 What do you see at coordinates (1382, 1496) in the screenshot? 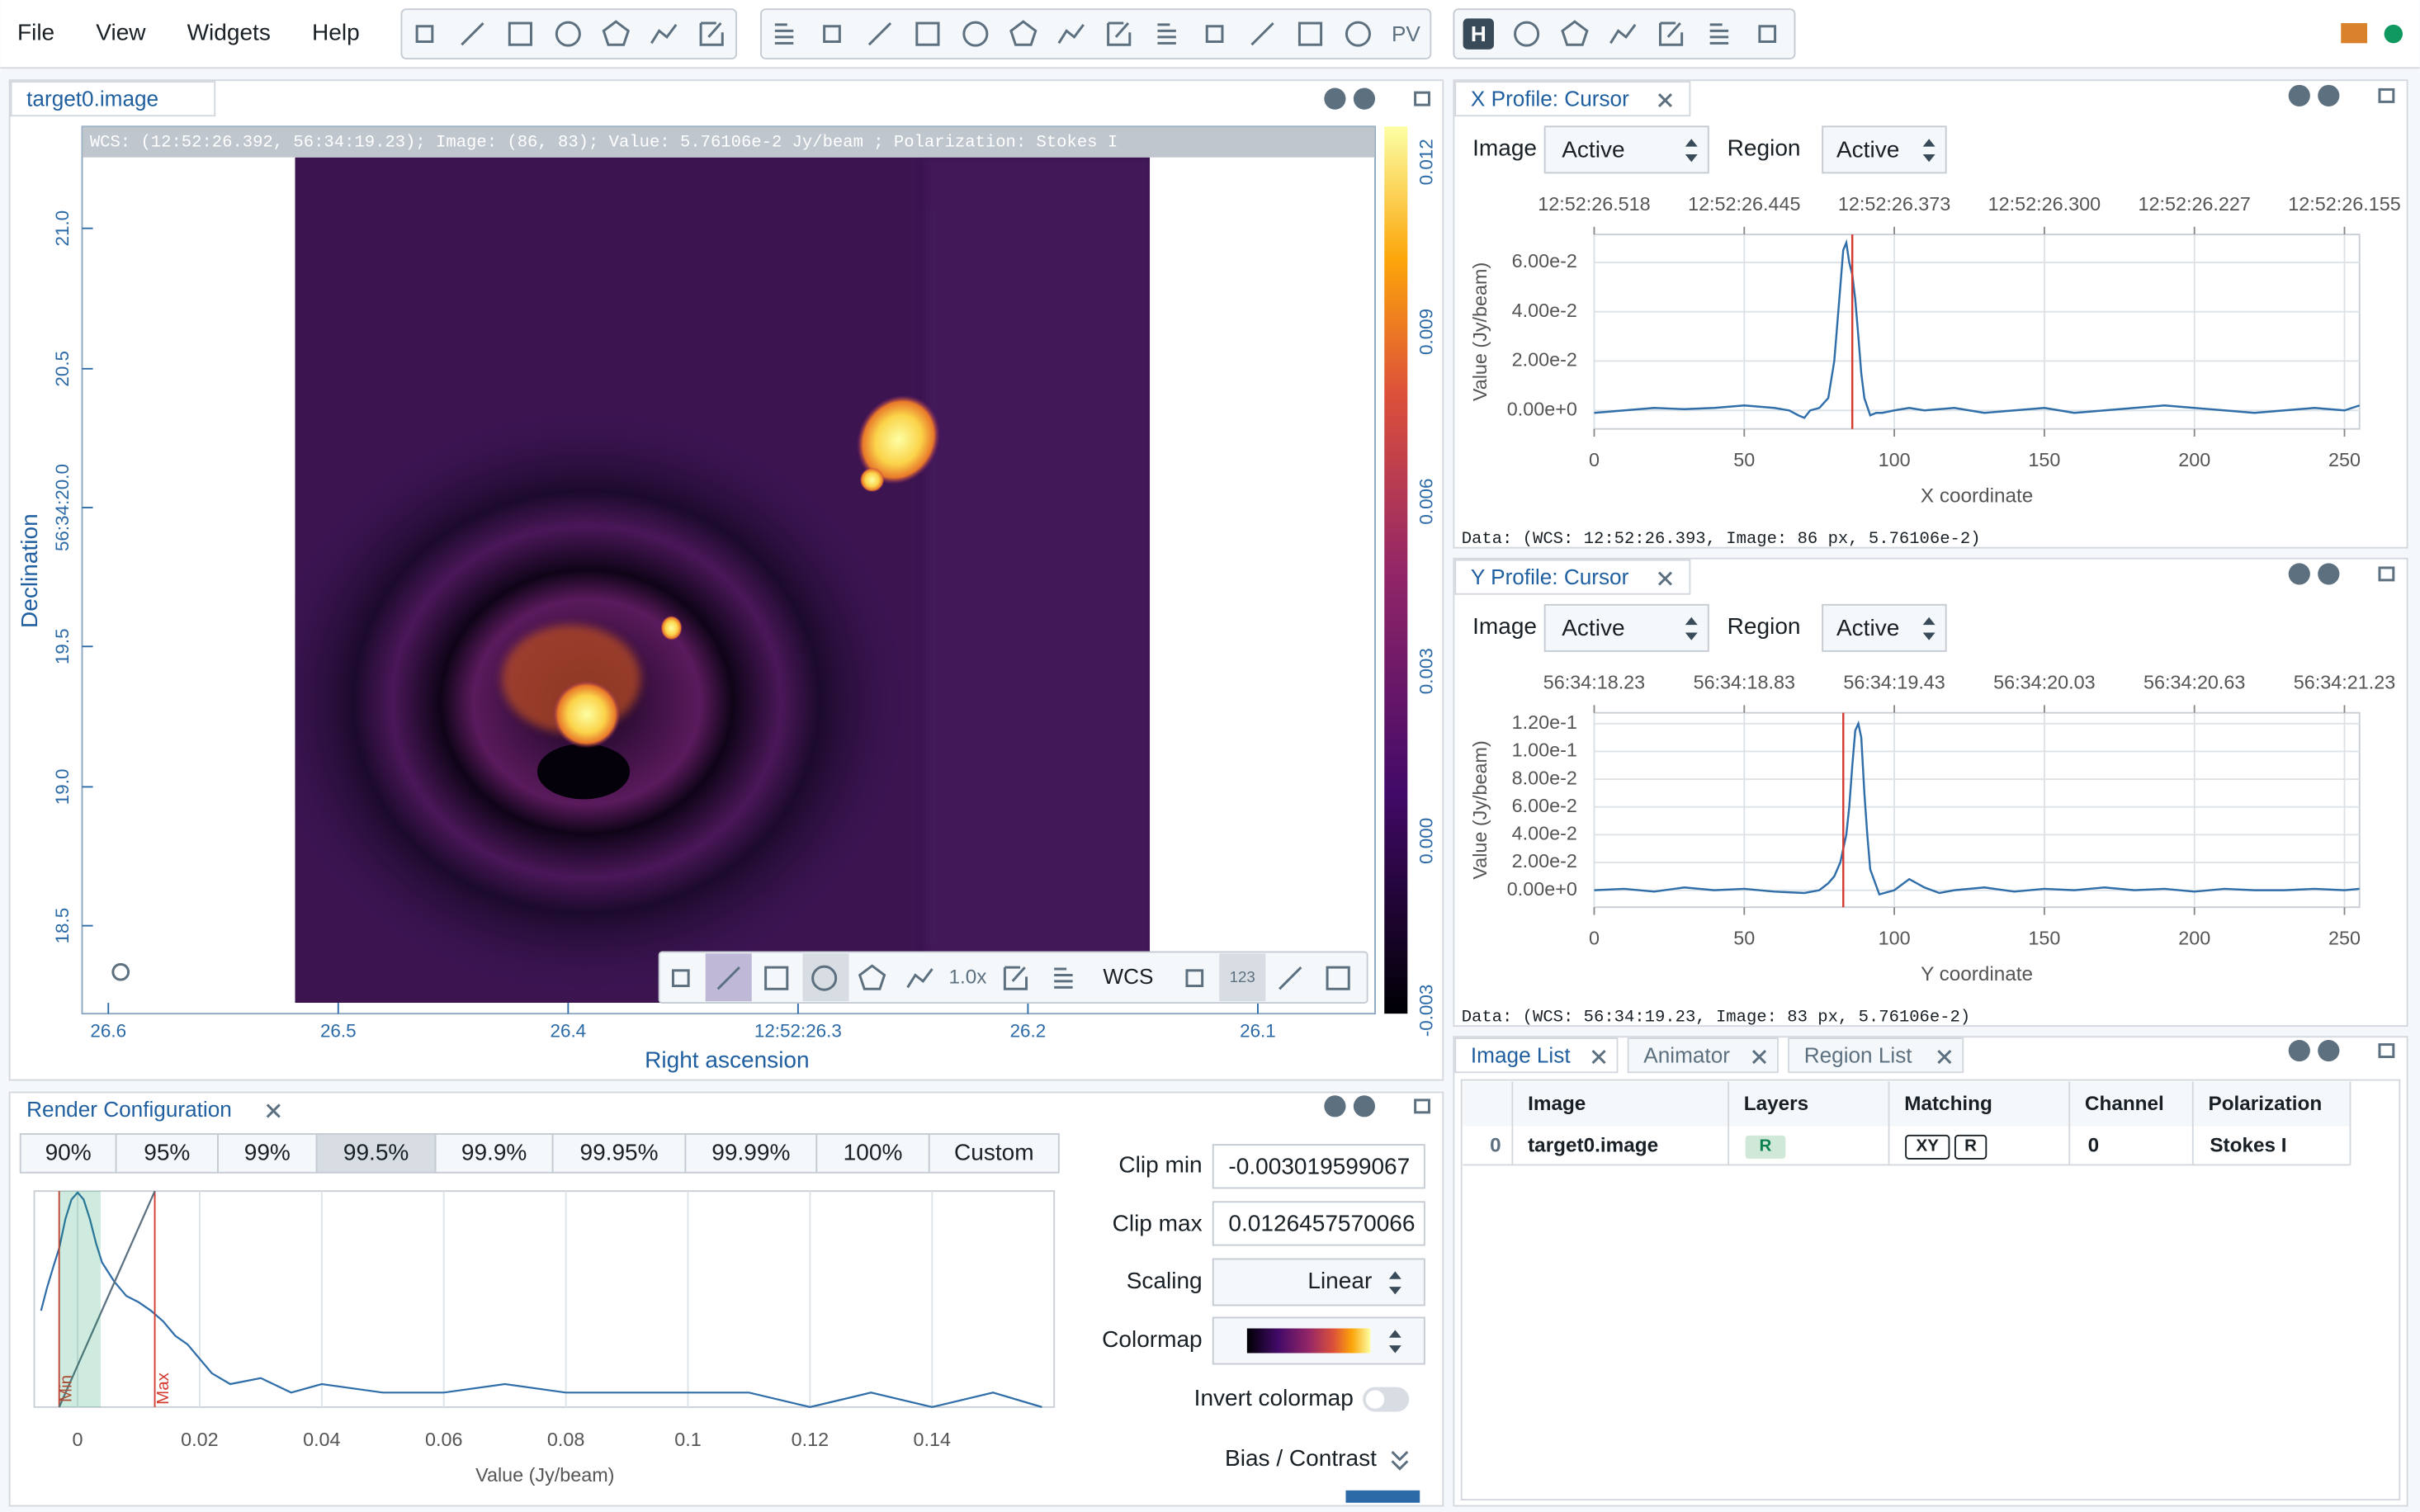
I see `apply-button` at bounding box center [1382, 1496].